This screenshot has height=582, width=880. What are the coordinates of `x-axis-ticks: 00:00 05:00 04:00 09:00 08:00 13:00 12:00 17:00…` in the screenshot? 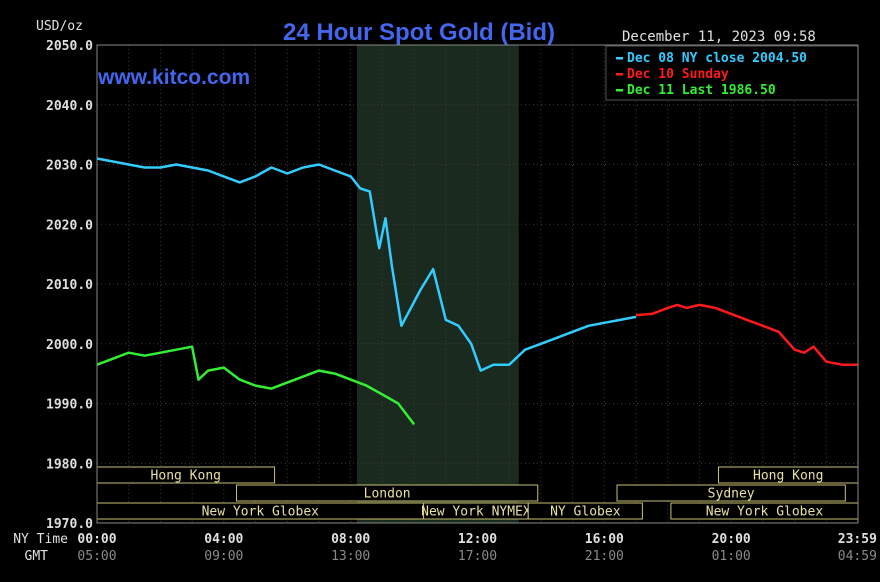 It's located at (477, 548).